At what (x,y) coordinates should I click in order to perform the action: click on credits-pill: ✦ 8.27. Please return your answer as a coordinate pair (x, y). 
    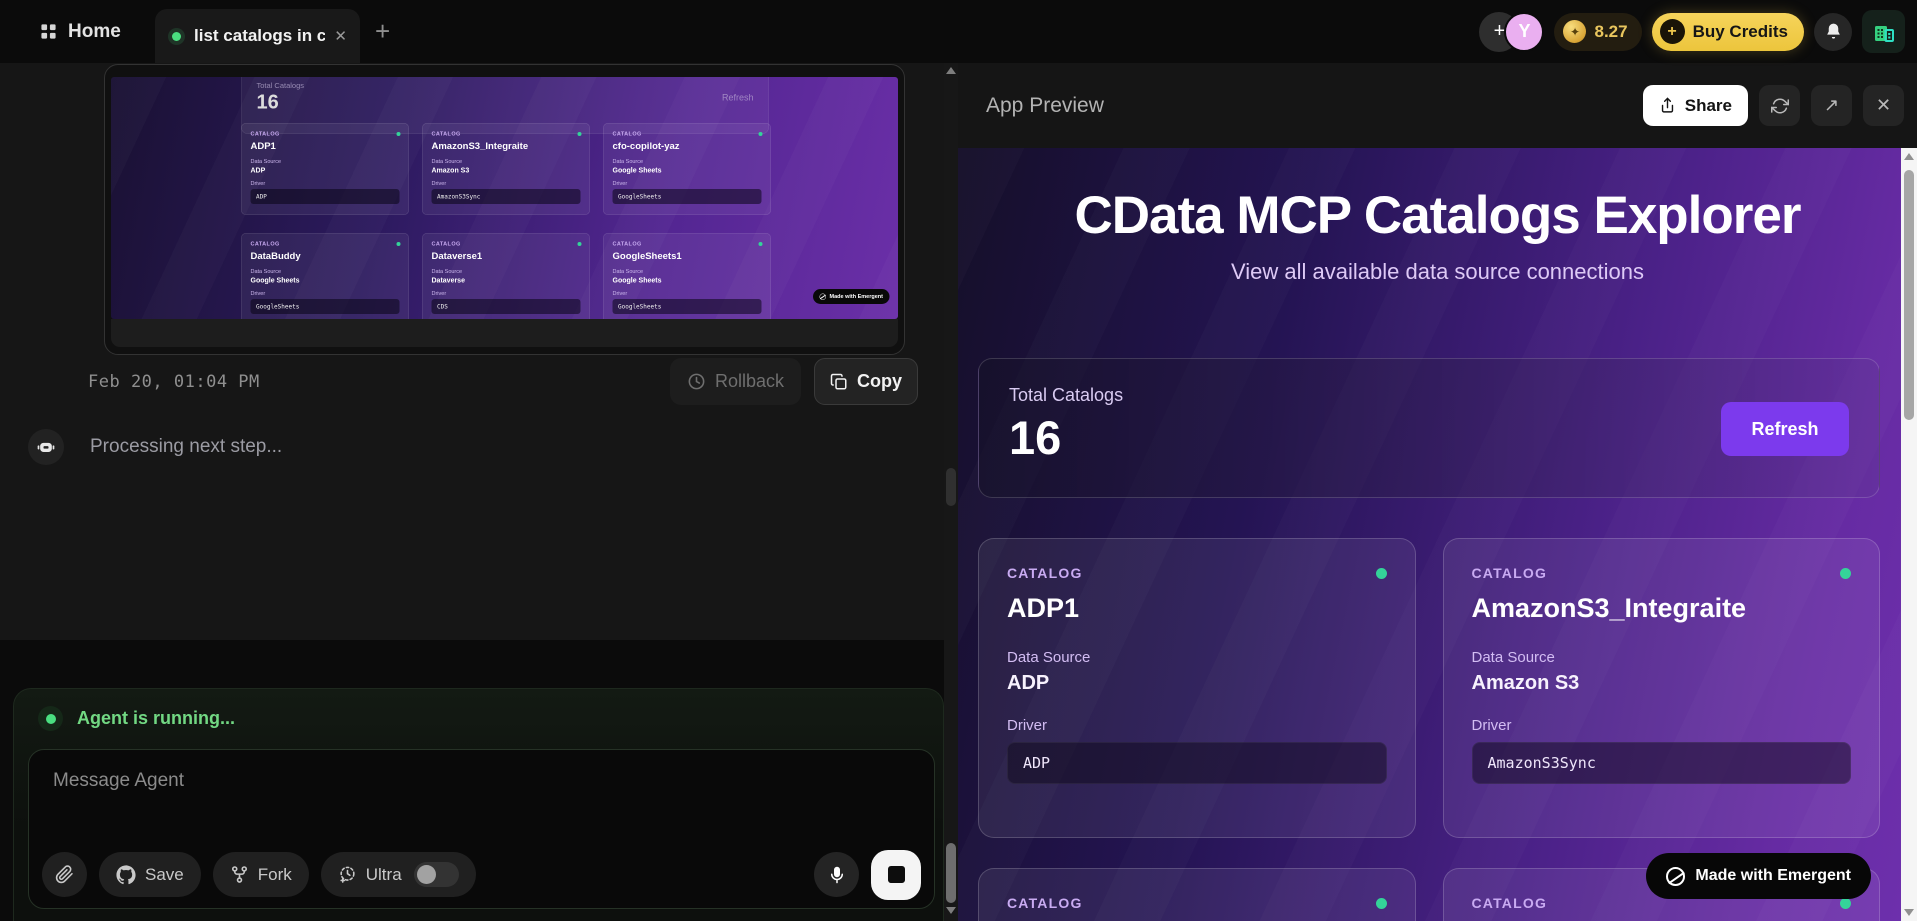
    Looking at the image, I should click on (1598, 31).